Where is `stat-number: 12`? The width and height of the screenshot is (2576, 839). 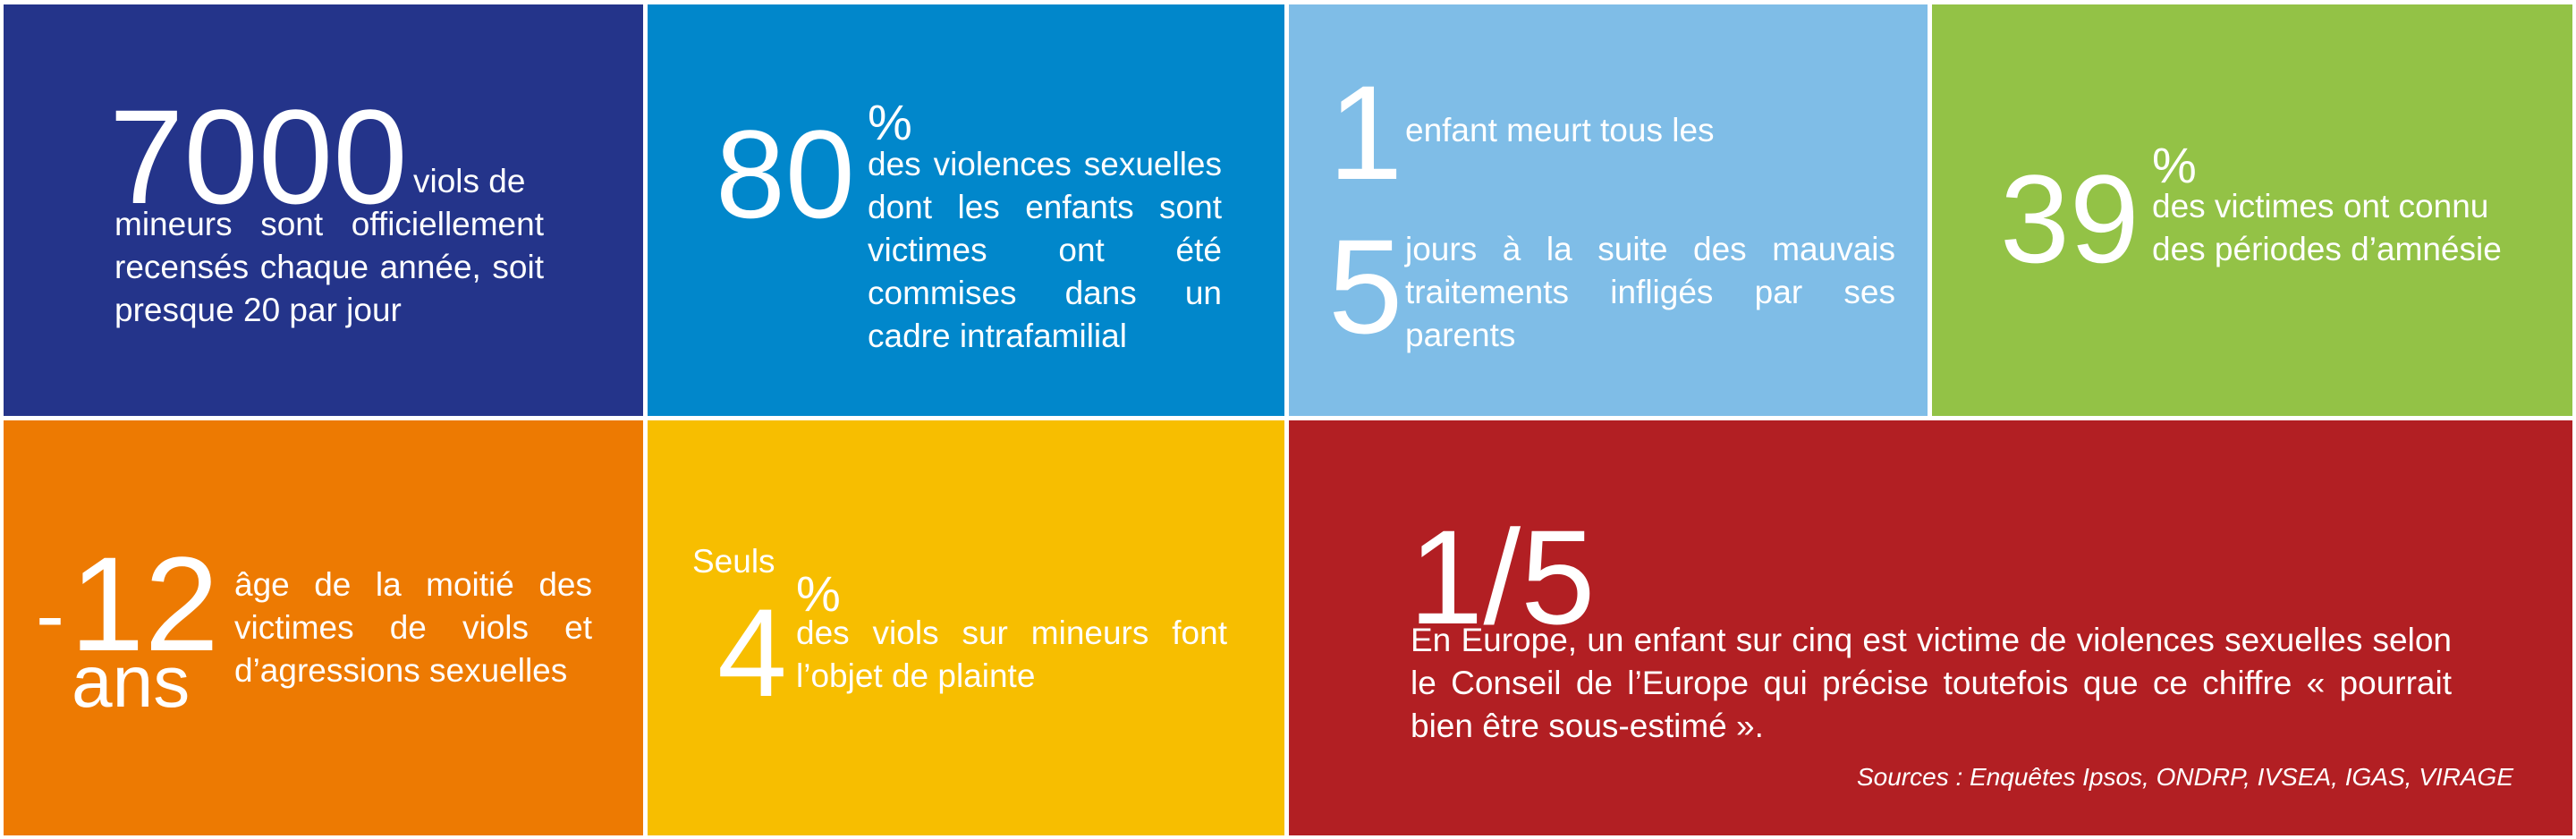
stat-number: 12 is located at coordinates (144, 604).